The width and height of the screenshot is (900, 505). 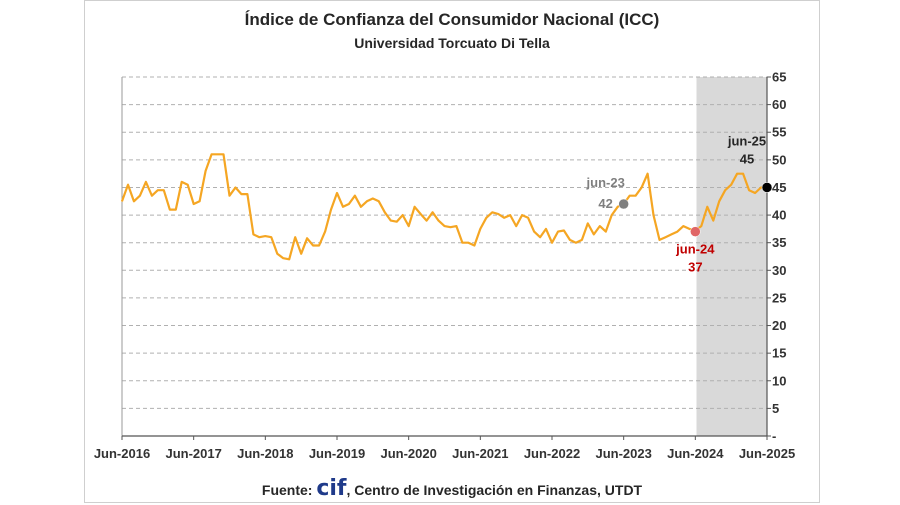 What do you see at coordinates (779, 104) in the screenshot?
I see `y-tick-label: 60` at bounding box center [779, 104].